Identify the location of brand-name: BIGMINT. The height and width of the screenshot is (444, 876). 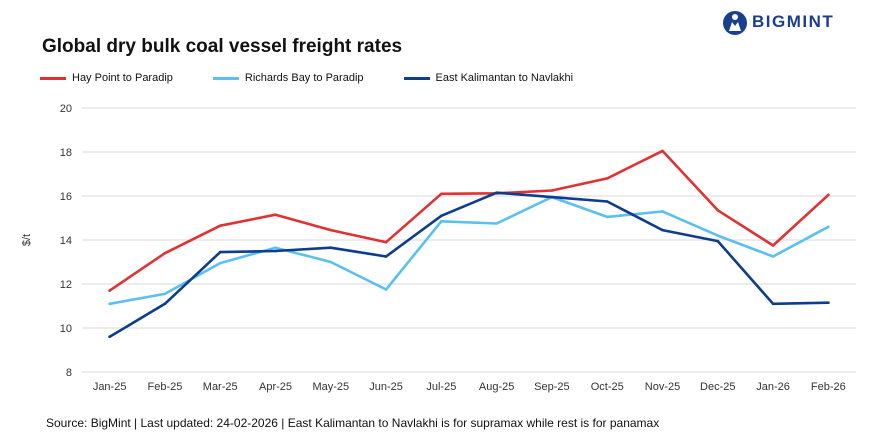
(793, 21).